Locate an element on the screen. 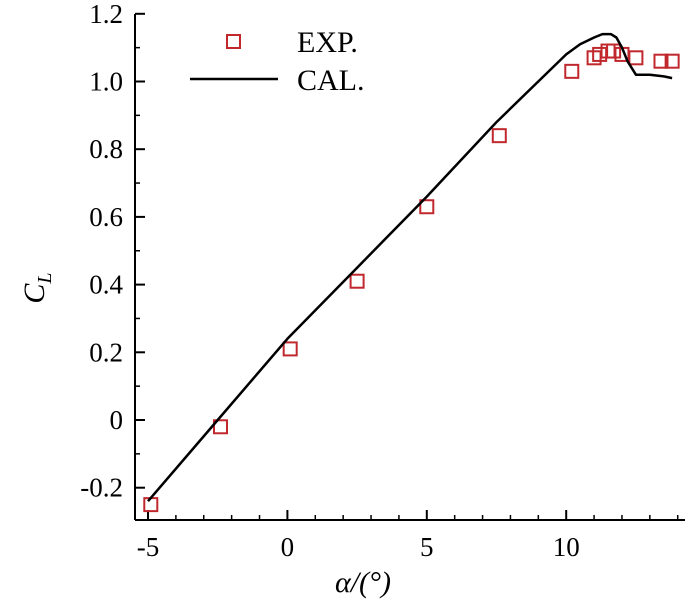  y-tick-label: -0.2 is located at coordinates (101, 488).